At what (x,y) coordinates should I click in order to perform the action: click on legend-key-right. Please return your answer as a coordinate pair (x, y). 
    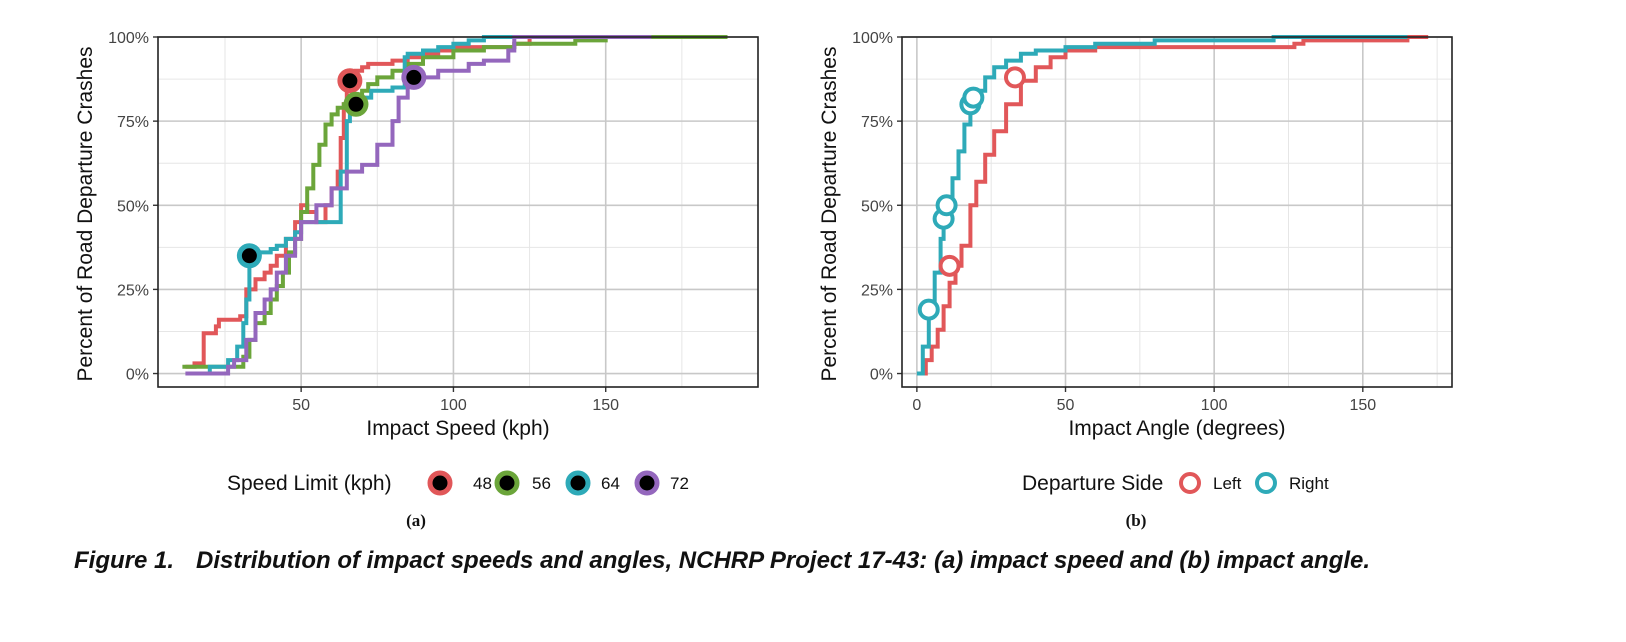
    Looking at the image, I should click on (1266, 483).